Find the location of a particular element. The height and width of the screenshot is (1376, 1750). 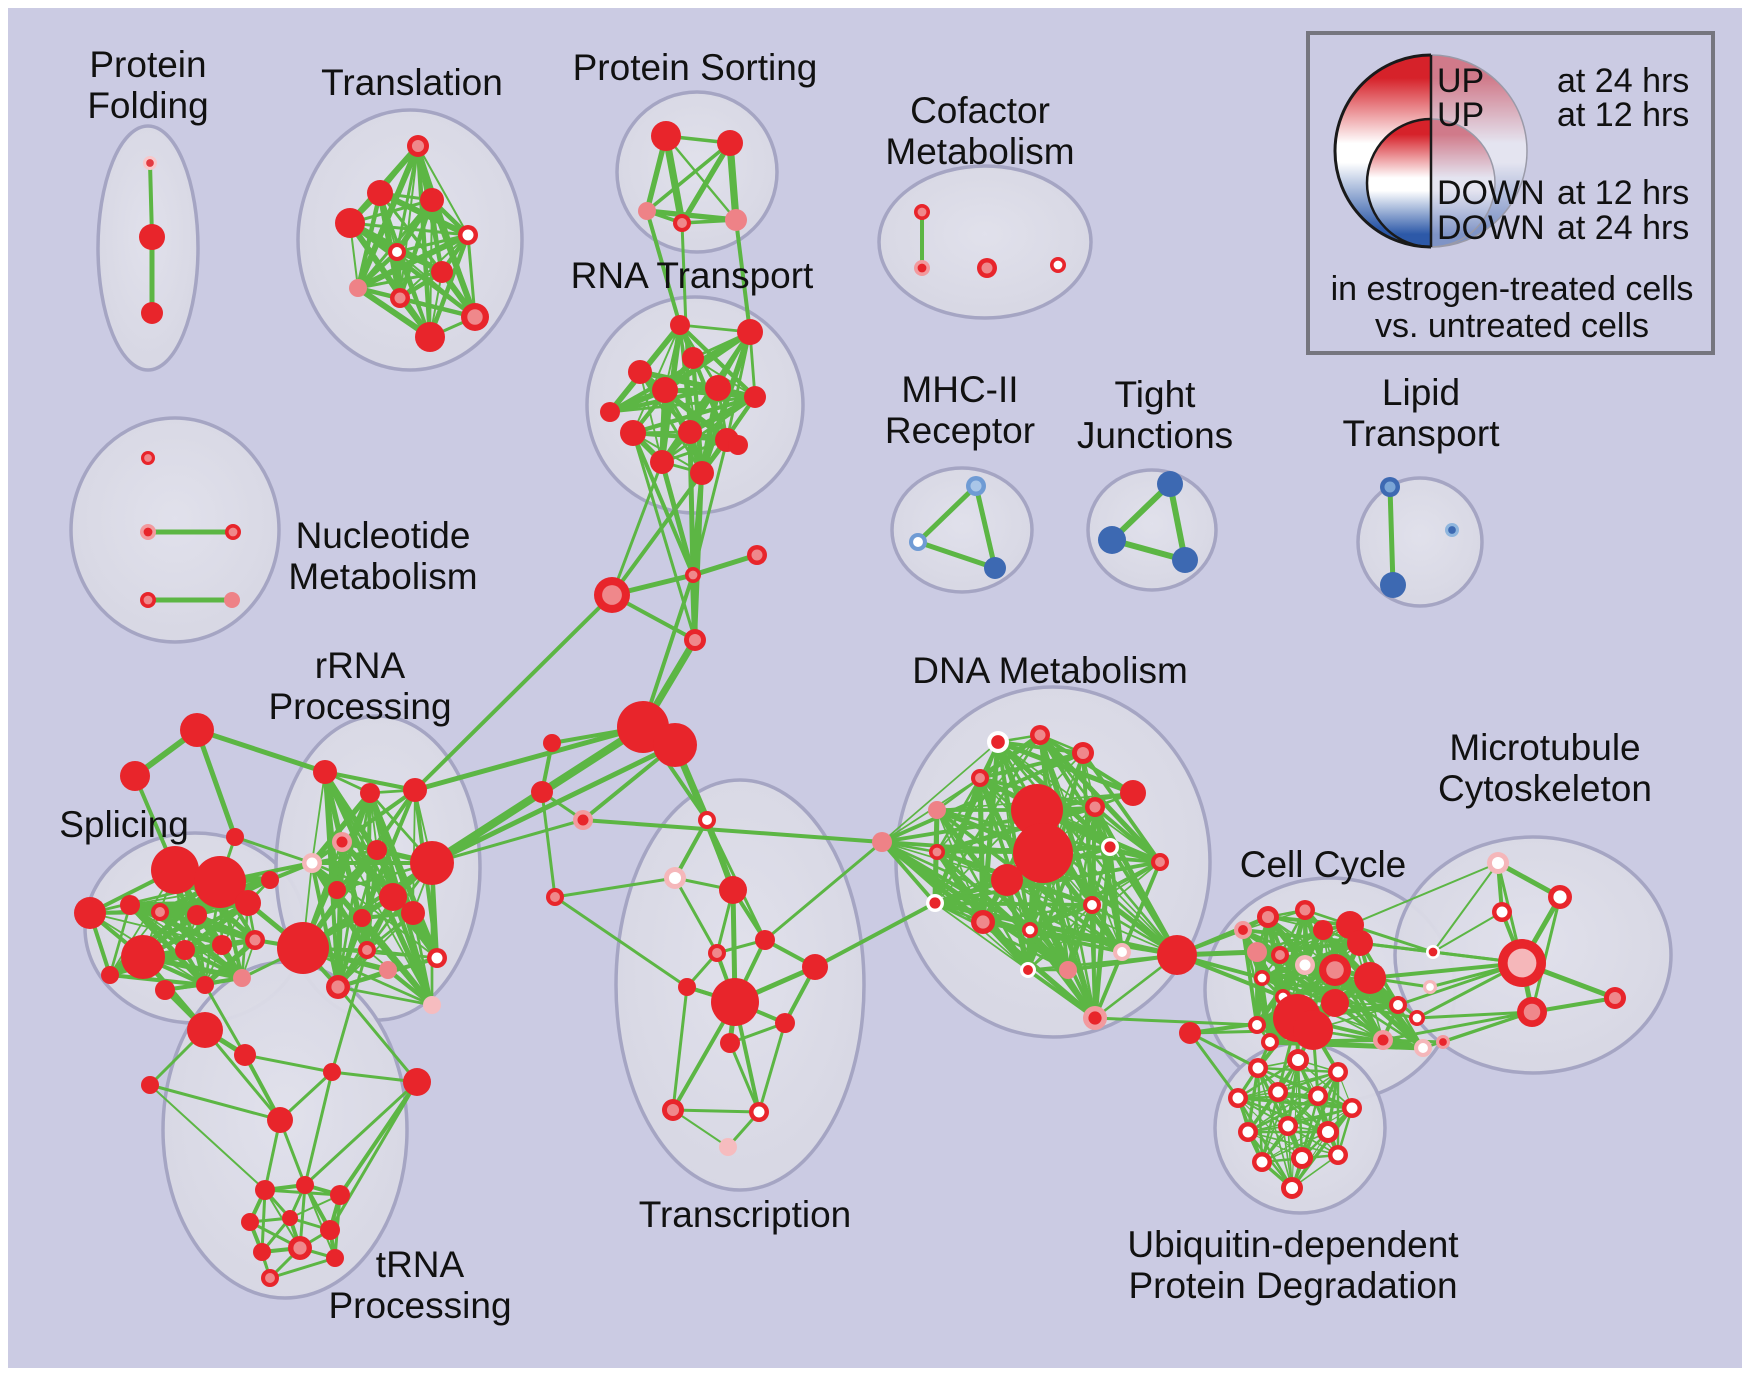

edge-link-splicing_triangle-rrna is located at coordinates (261, 751).